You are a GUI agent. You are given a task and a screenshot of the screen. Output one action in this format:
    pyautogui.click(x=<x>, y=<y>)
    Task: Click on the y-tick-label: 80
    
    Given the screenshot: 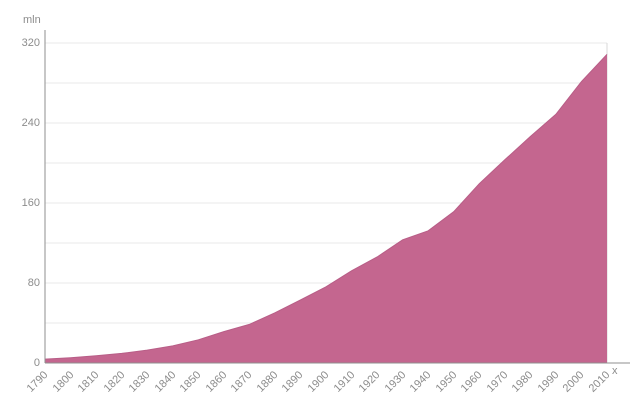 What is the action you would take?
    pyautogui.click(x=33, y=283)
    